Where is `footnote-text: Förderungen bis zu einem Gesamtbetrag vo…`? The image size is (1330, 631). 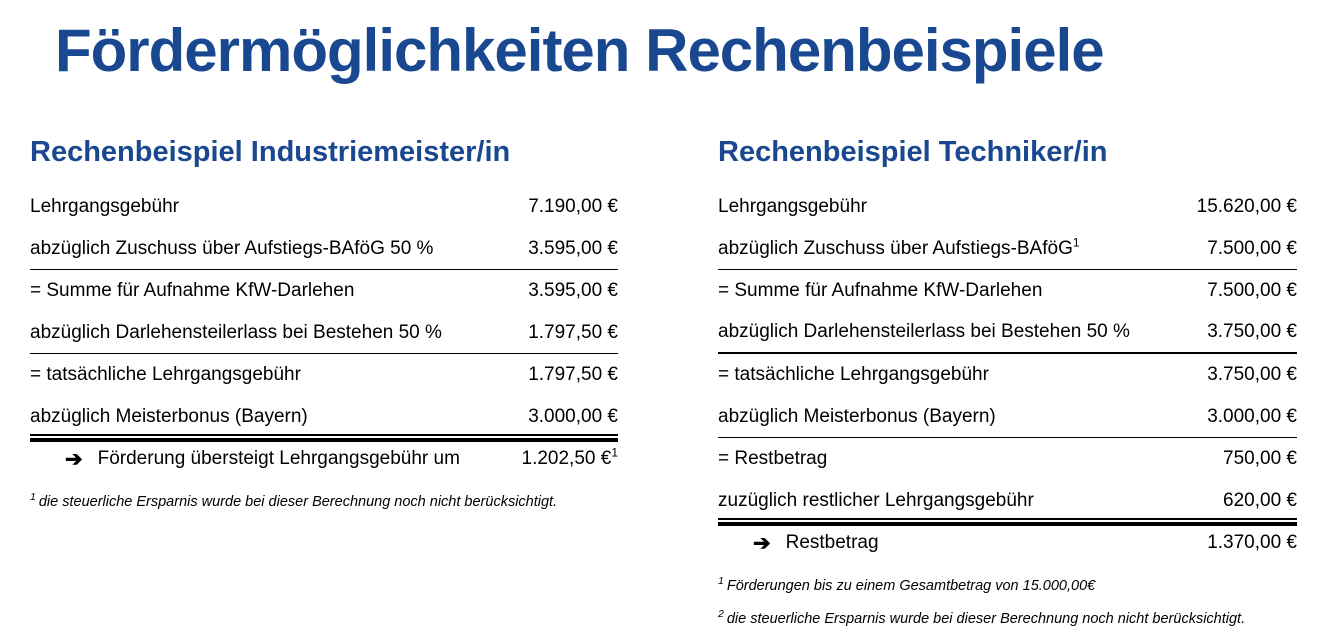 footnote-text: Förderungen bis zu einem Gesamtbetrag vo… is located at coordinates (911, 585).